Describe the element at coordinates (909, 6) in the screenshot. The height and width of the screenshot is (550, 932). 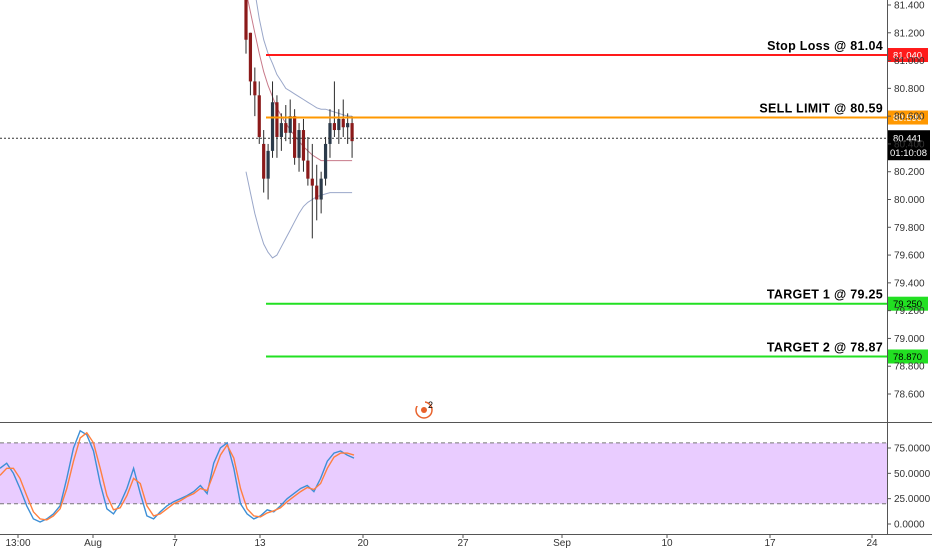
I see `price-axis-label: 81.400` at that location.